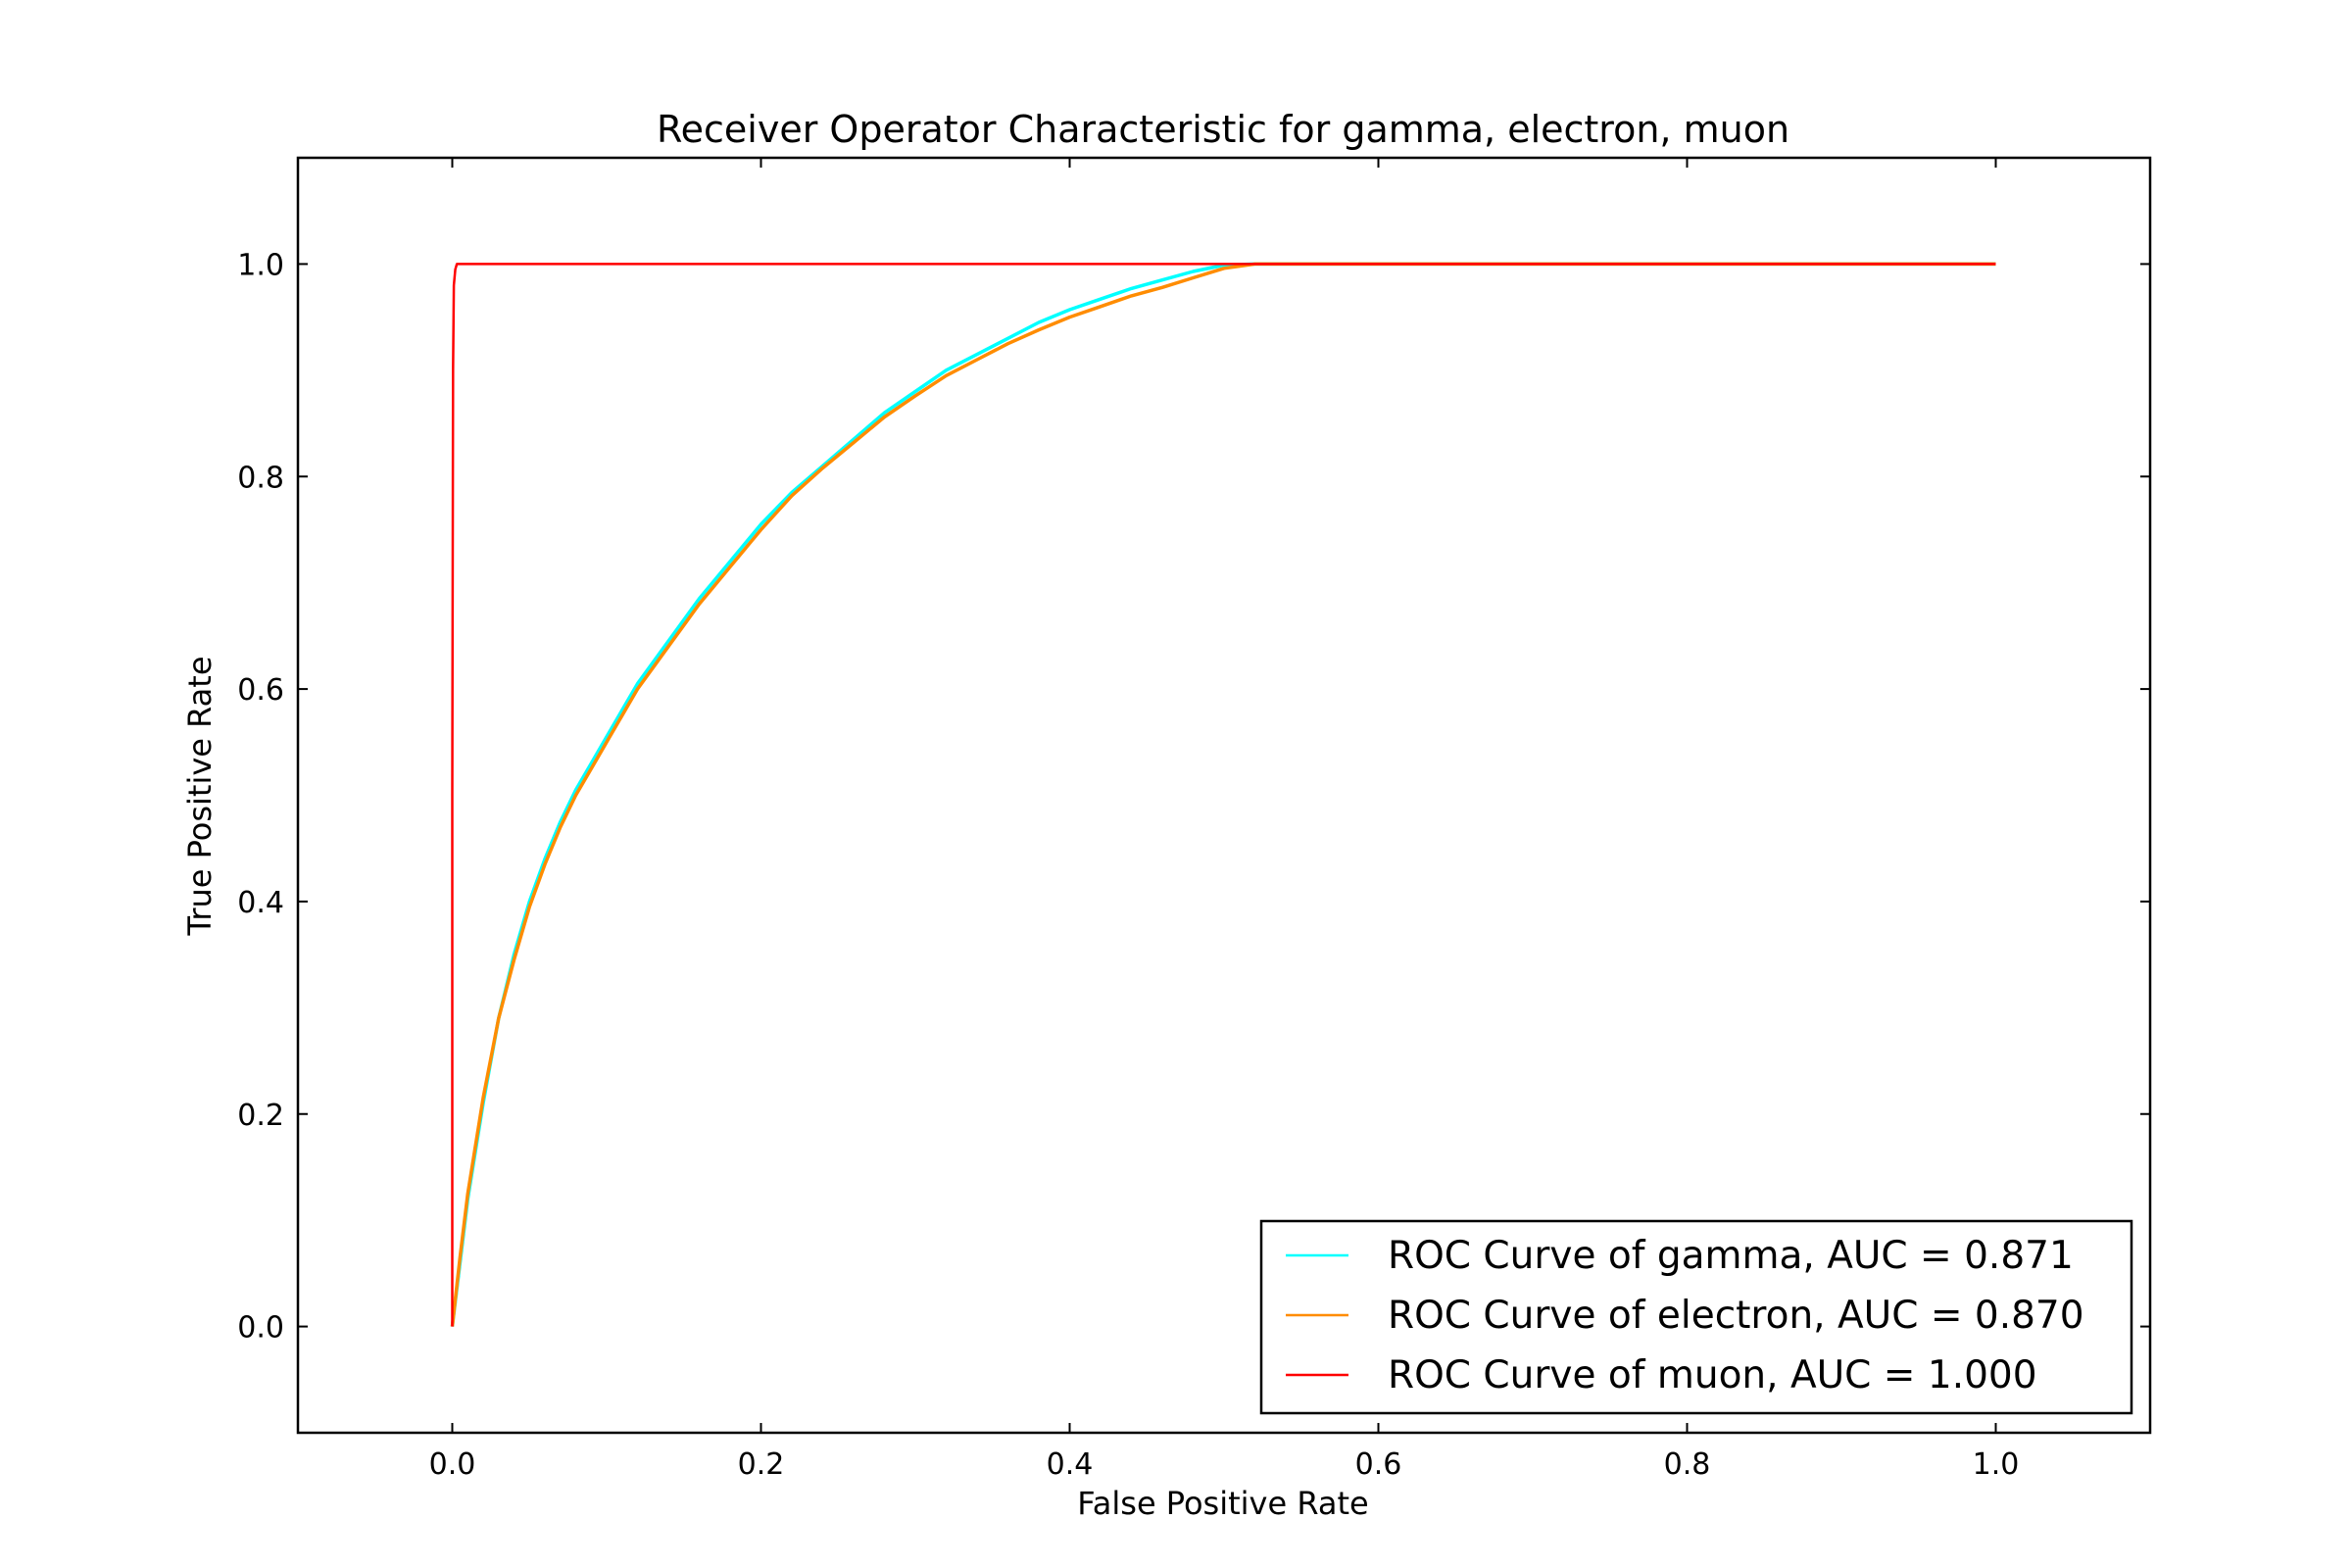 This screenshot has width=2352, height=1568. Describe the element at coordinates (1736, 1316) in the screenshot. I see `legend-label-electron: ROC Curve of electron, AUC = 0.870` at that location.